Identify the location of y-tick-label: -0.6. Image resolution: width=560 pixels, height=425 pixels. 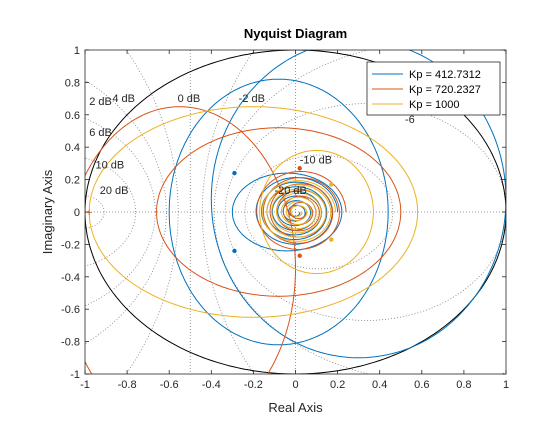
(70, 310).